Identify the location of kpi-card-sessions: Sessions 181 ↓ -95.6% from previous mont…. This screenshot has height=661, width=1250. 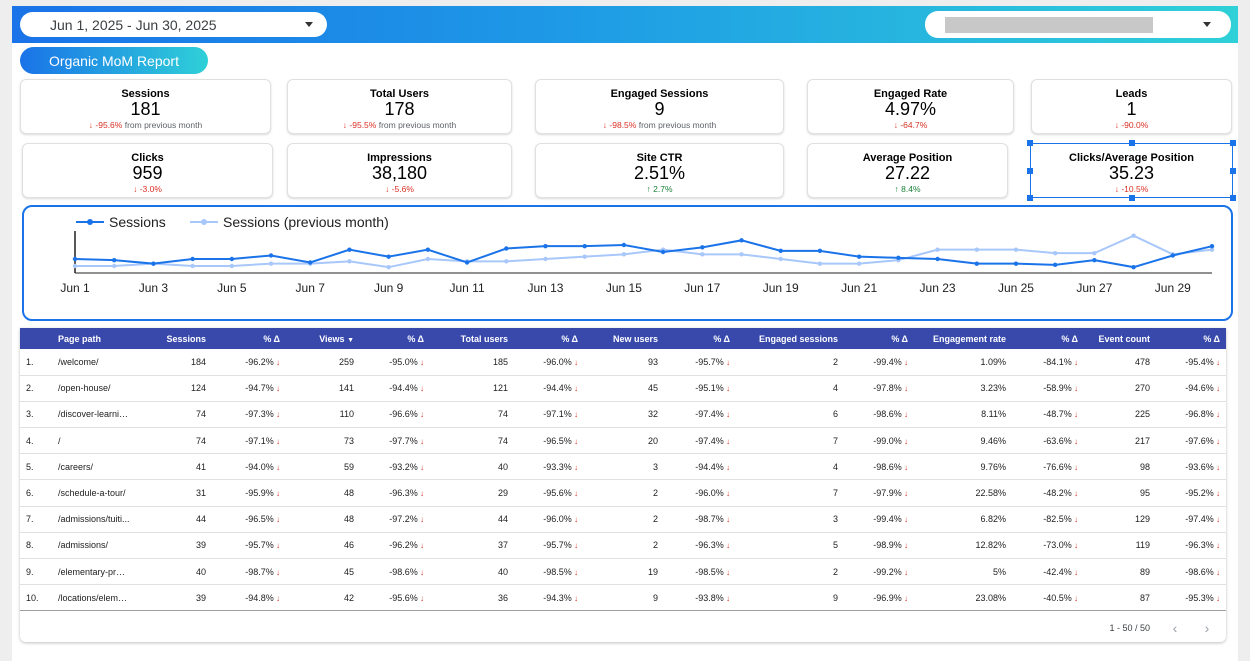
(145, 106).